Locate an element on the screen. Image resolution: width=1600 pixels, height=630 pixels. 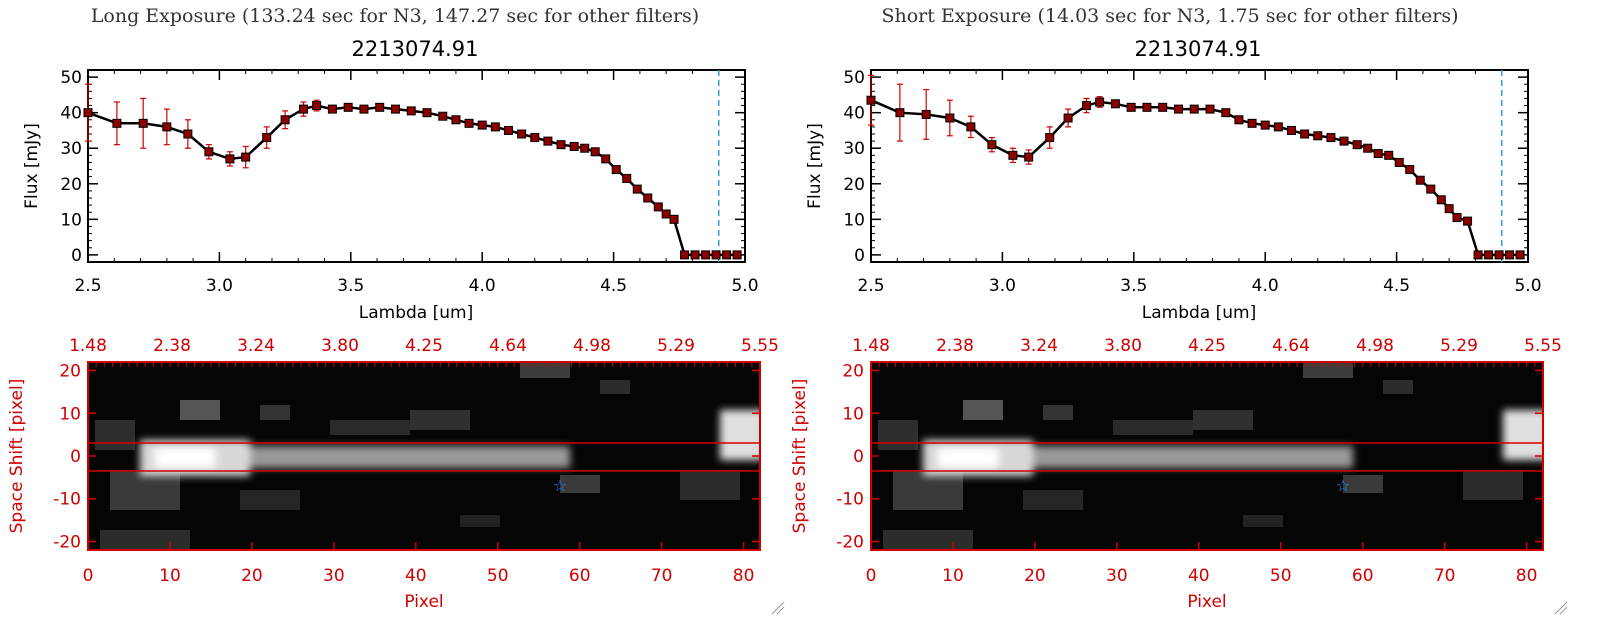
image-noise is located at coordinates (1200, 456).